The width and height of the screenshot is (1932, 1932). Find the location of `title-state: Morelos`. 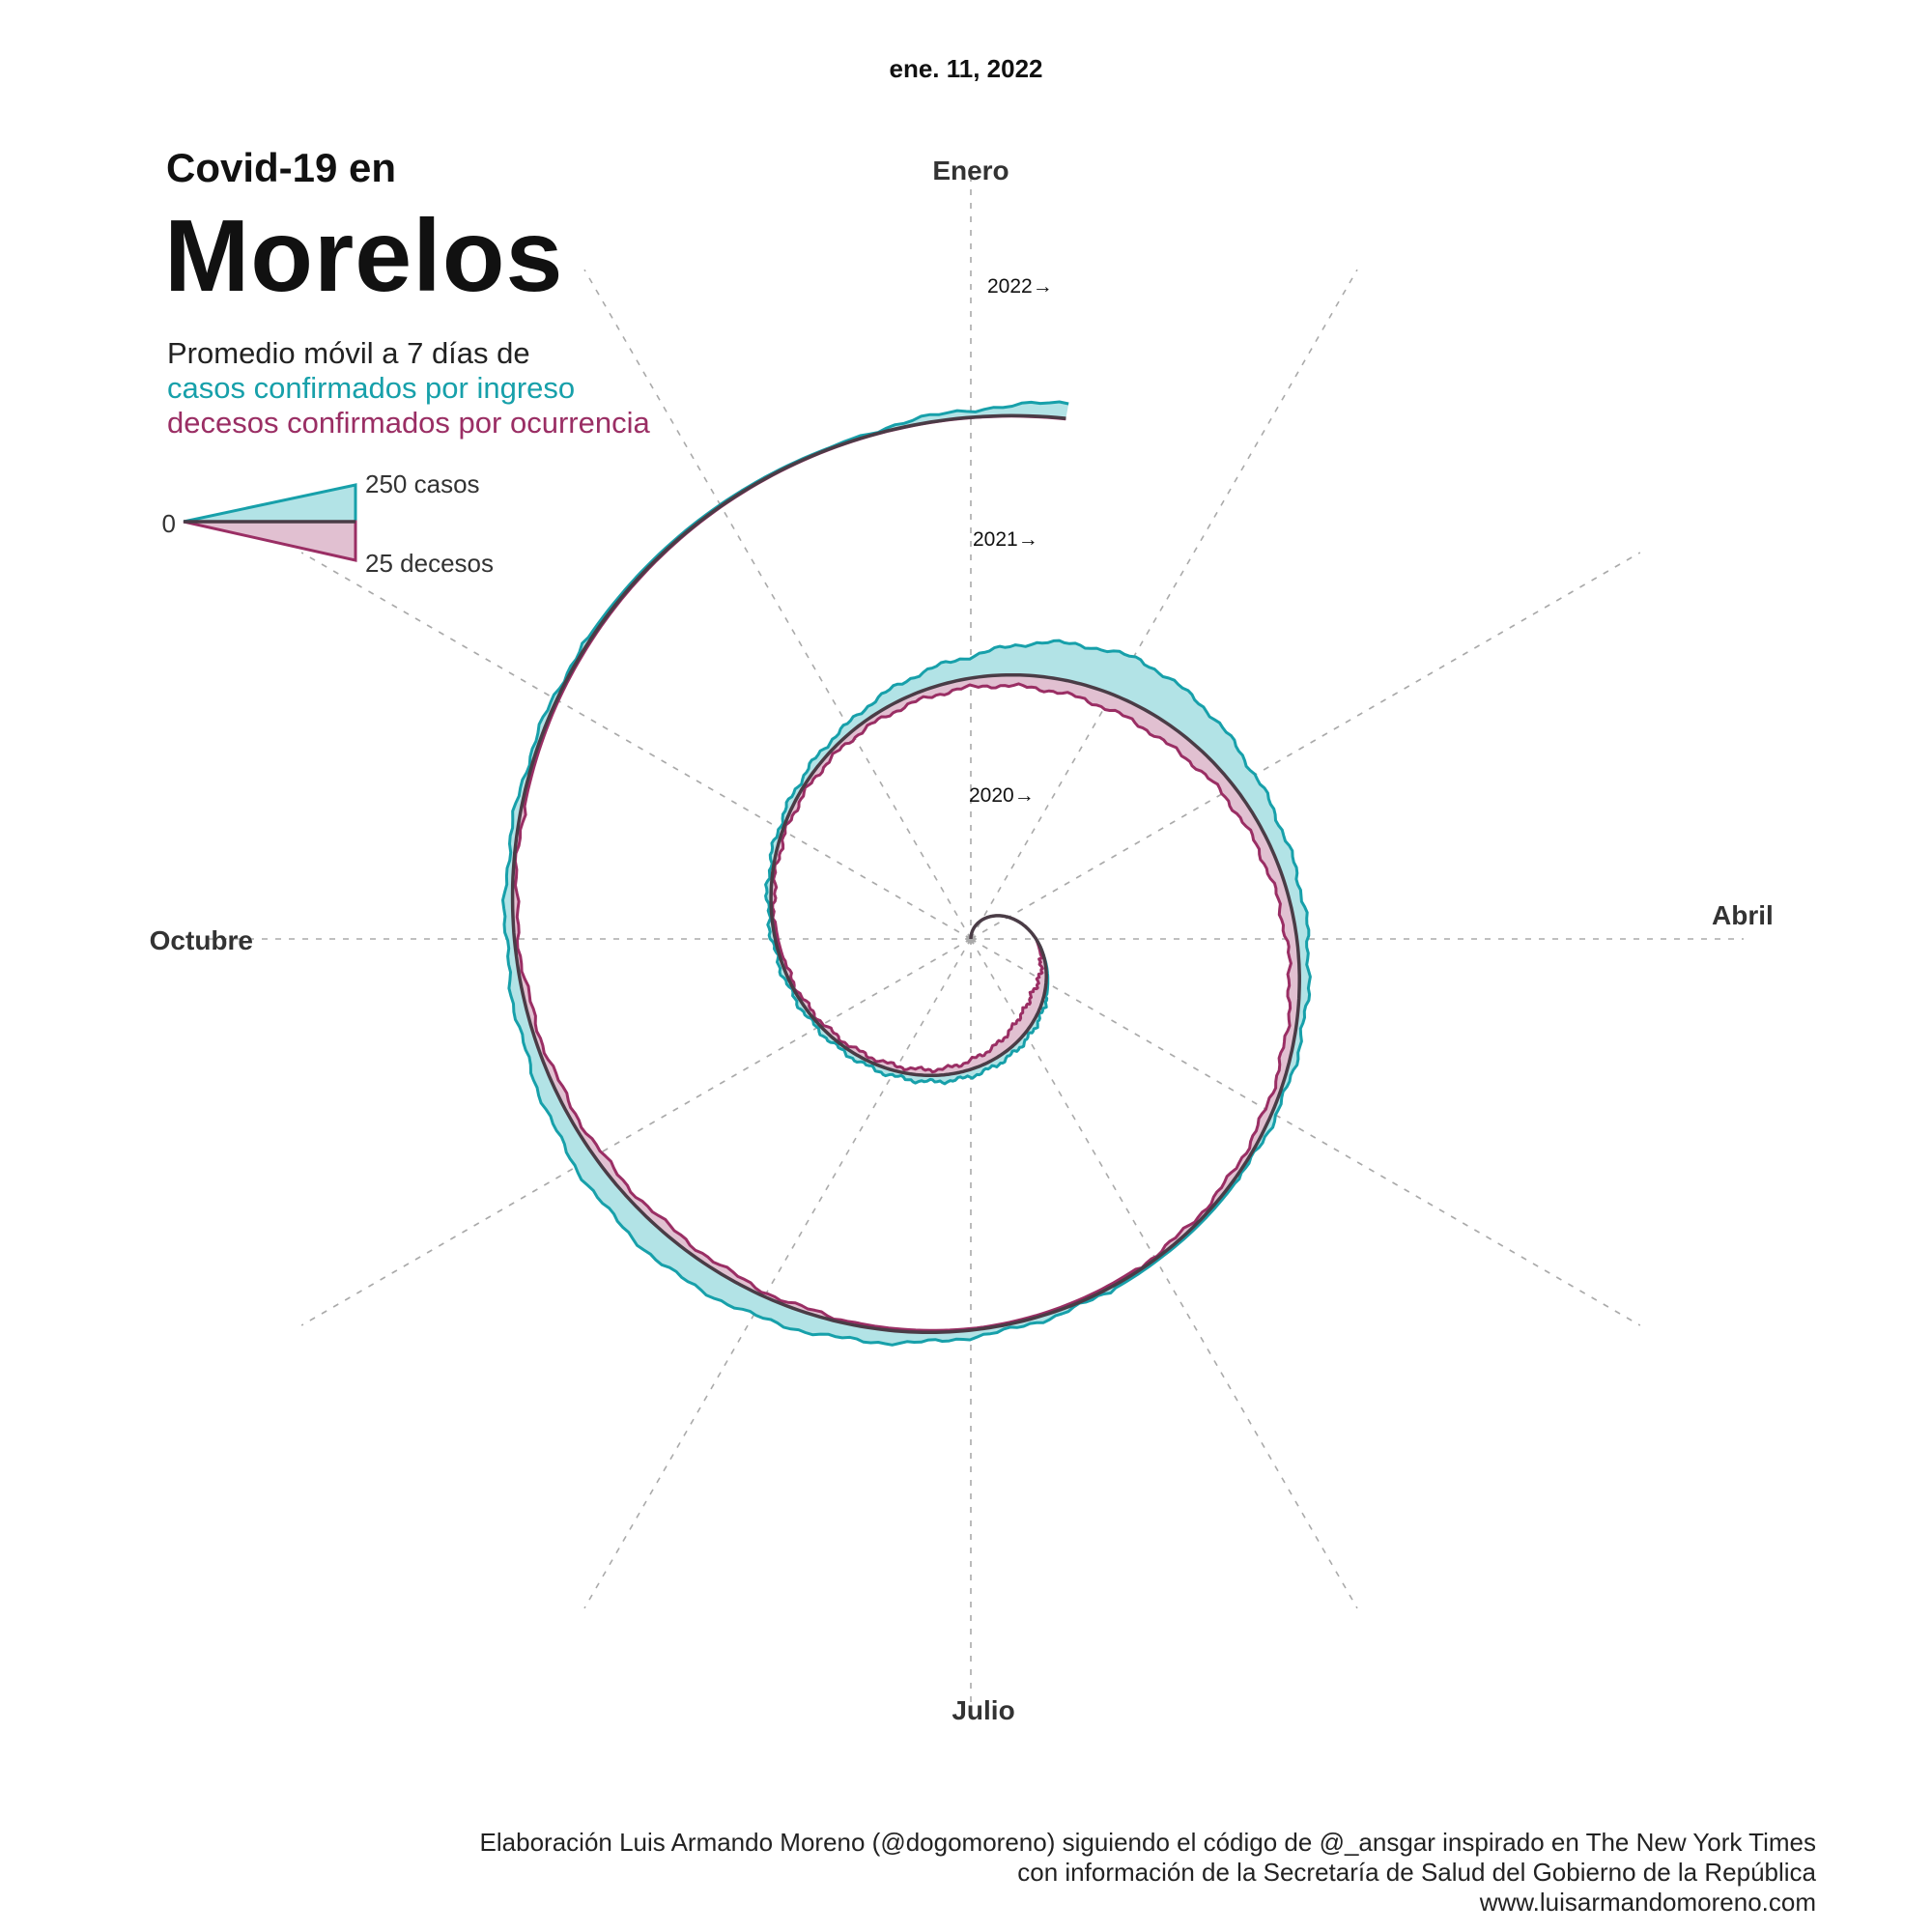

title-state: Morelos is located at coordinates (364, 256).